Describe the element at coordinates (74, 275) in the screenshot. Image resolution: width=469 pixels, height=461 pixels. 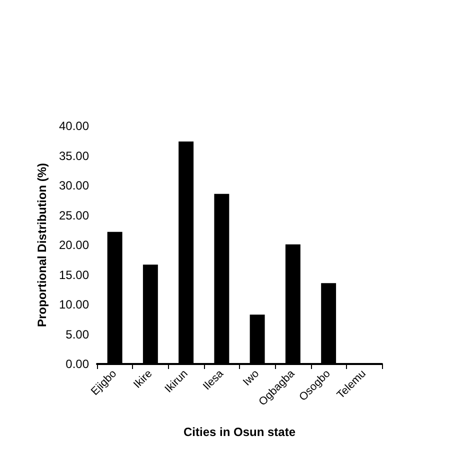
I see `y-tick-label: 15.00` at that location.